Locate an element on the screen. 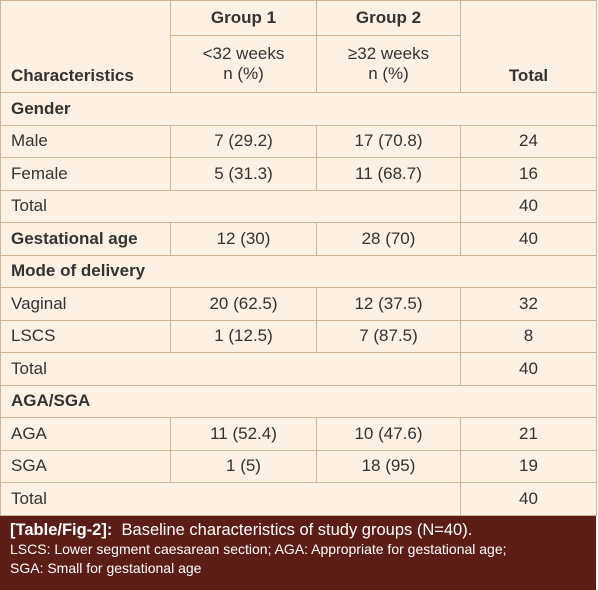  header-cell: ≥32 weeks n (%) is located at coordinates (388, 64).